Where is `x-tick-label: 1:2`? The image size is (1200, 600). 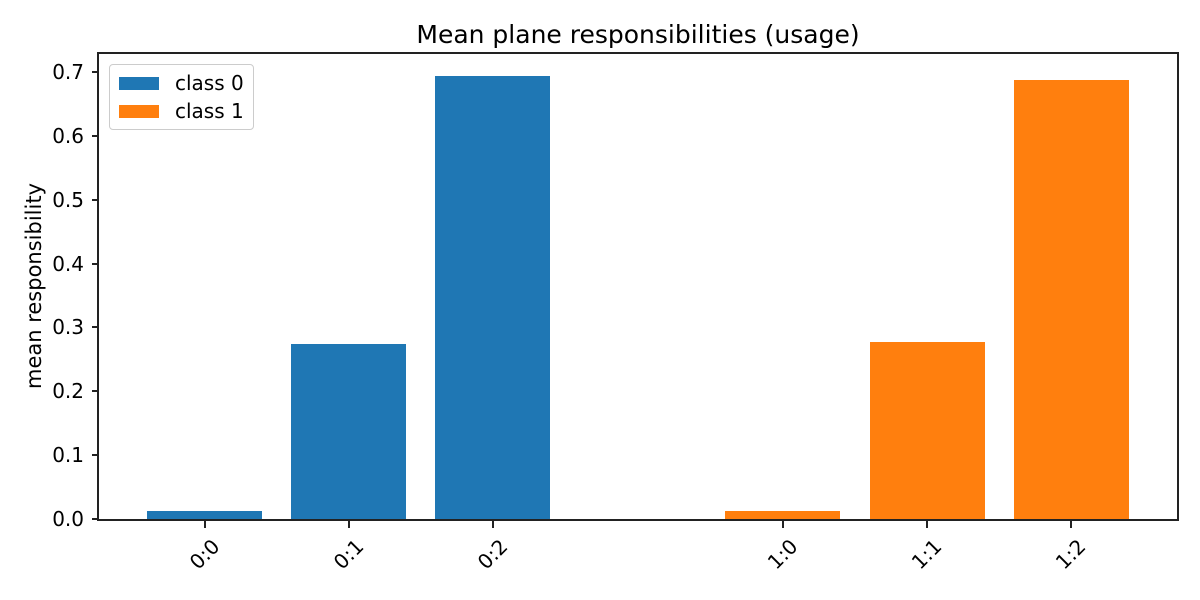
x-tick-label: 1:2 is located at coordinates (1070, 554).